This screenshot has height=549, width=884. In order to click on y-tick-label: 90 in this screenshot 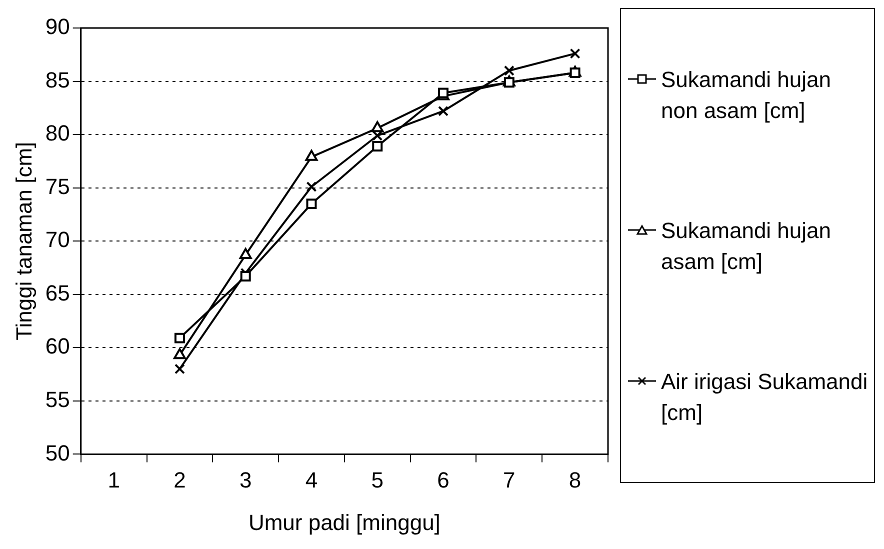, I will do `click(57, 27)`.